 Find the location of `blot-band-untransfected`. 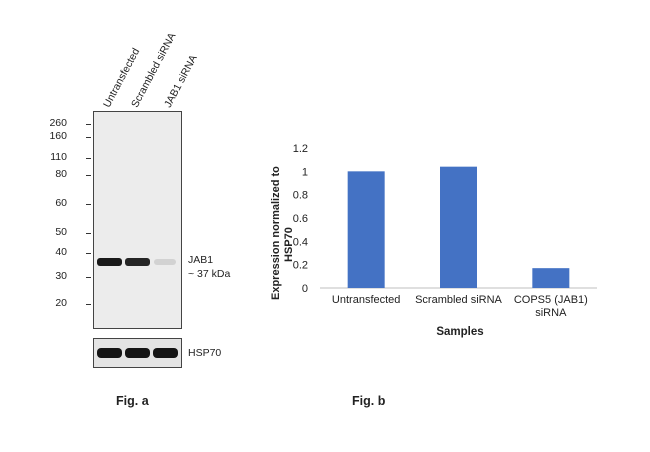

blot-band-untransfected is located at coordinates (109, 262).